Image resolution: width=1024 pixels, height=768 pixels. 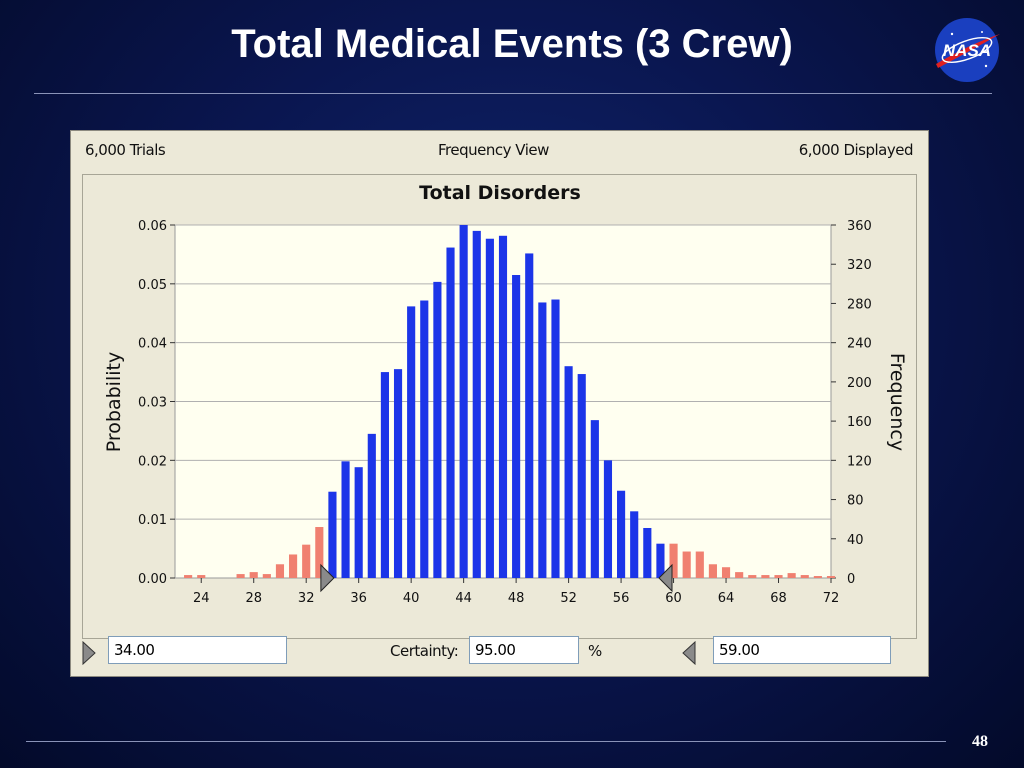 I want to click on page-number: 48, so click(x=980, y=741).